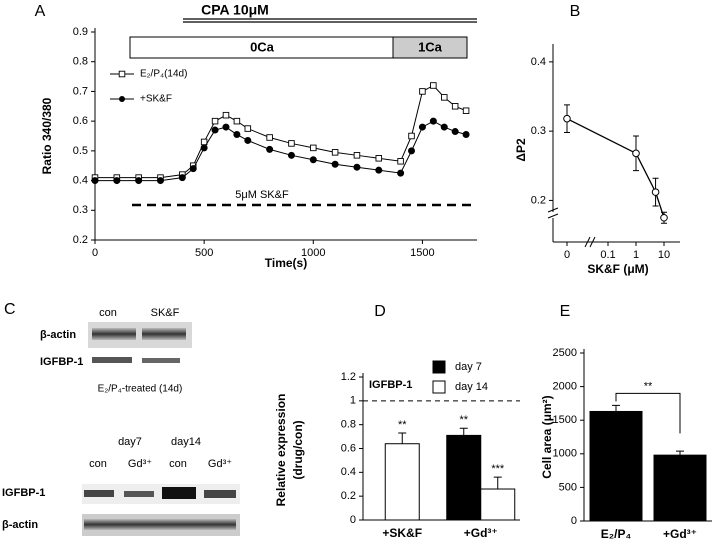 Image resolution: width=720 pixels, height=550 pixels. What do you see at coordinates (298, 449) in the screenshot?
I see `y-axis-label: (drug/con)` at bounding box center [298, 449].